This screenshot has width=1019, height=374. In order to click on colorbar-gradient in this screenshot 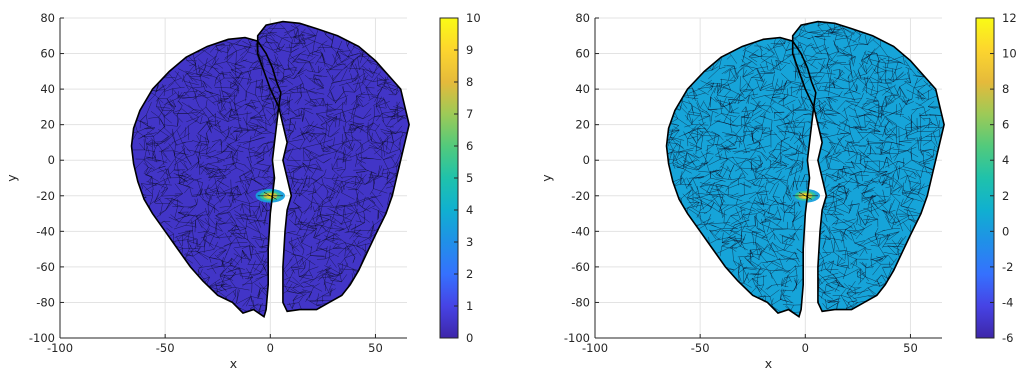, I will do `click(985, 178)`.